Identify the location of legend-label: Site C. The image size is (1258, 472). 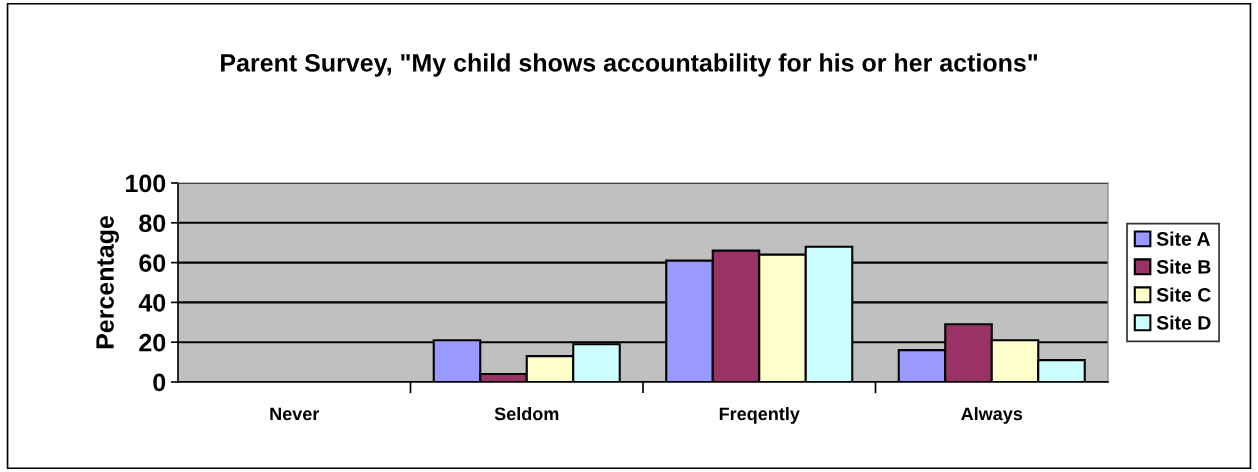
(1183, 294).